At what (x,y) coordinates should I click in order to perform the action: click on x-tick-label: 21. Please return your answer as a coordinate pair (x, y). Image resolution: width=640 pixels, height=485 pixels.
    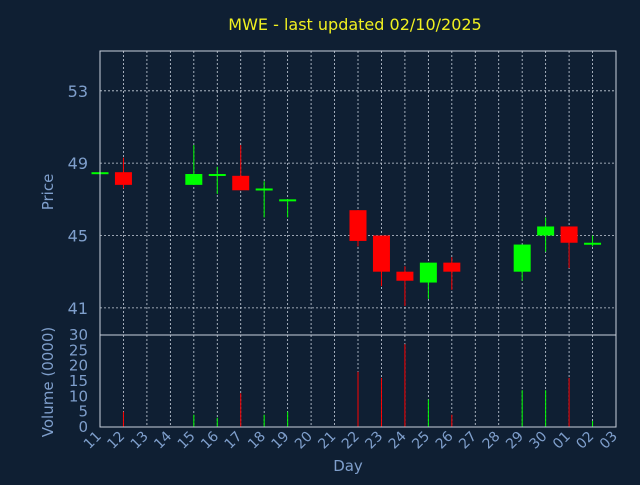
    Looking at the image, I should click on (327, 441).